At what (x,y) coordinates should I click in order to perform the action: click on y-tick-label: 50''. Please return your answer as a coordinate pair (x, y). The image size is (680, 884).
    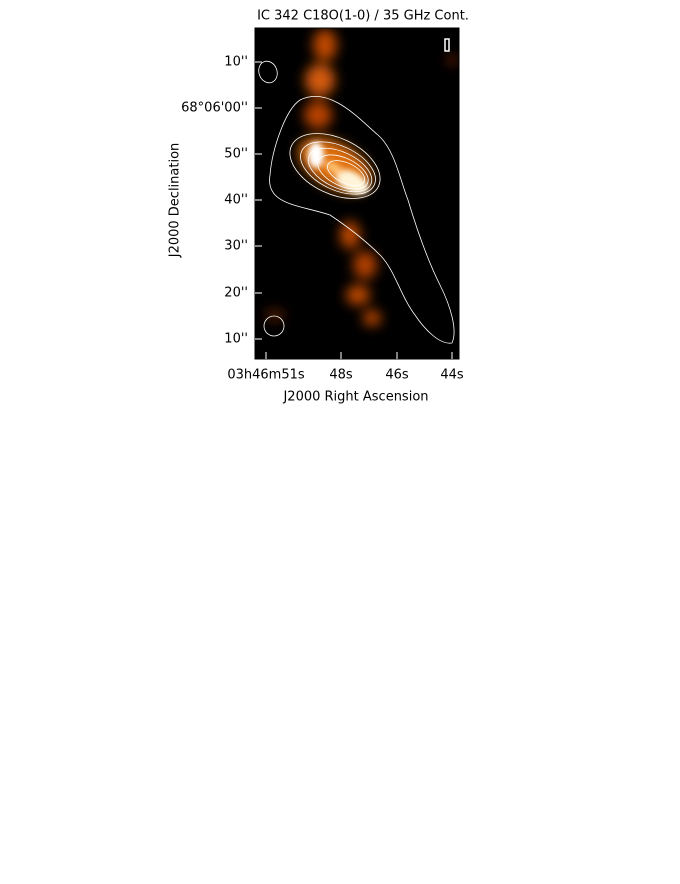
    Looking at the image, I should click on (236, 154).